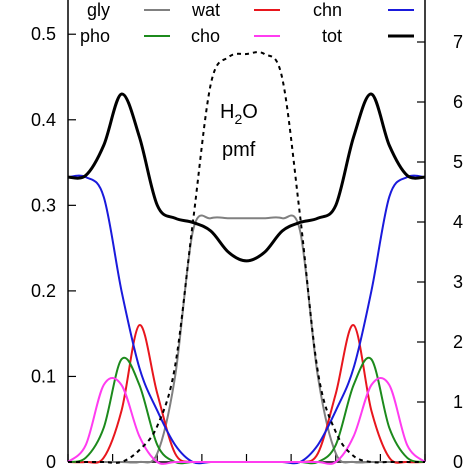  Describe the element at coordinates (53, 248) in the screenshot. I see `left-y-ticks: 0 0.1 0.2 0.3 0.4 0.5` at that location.